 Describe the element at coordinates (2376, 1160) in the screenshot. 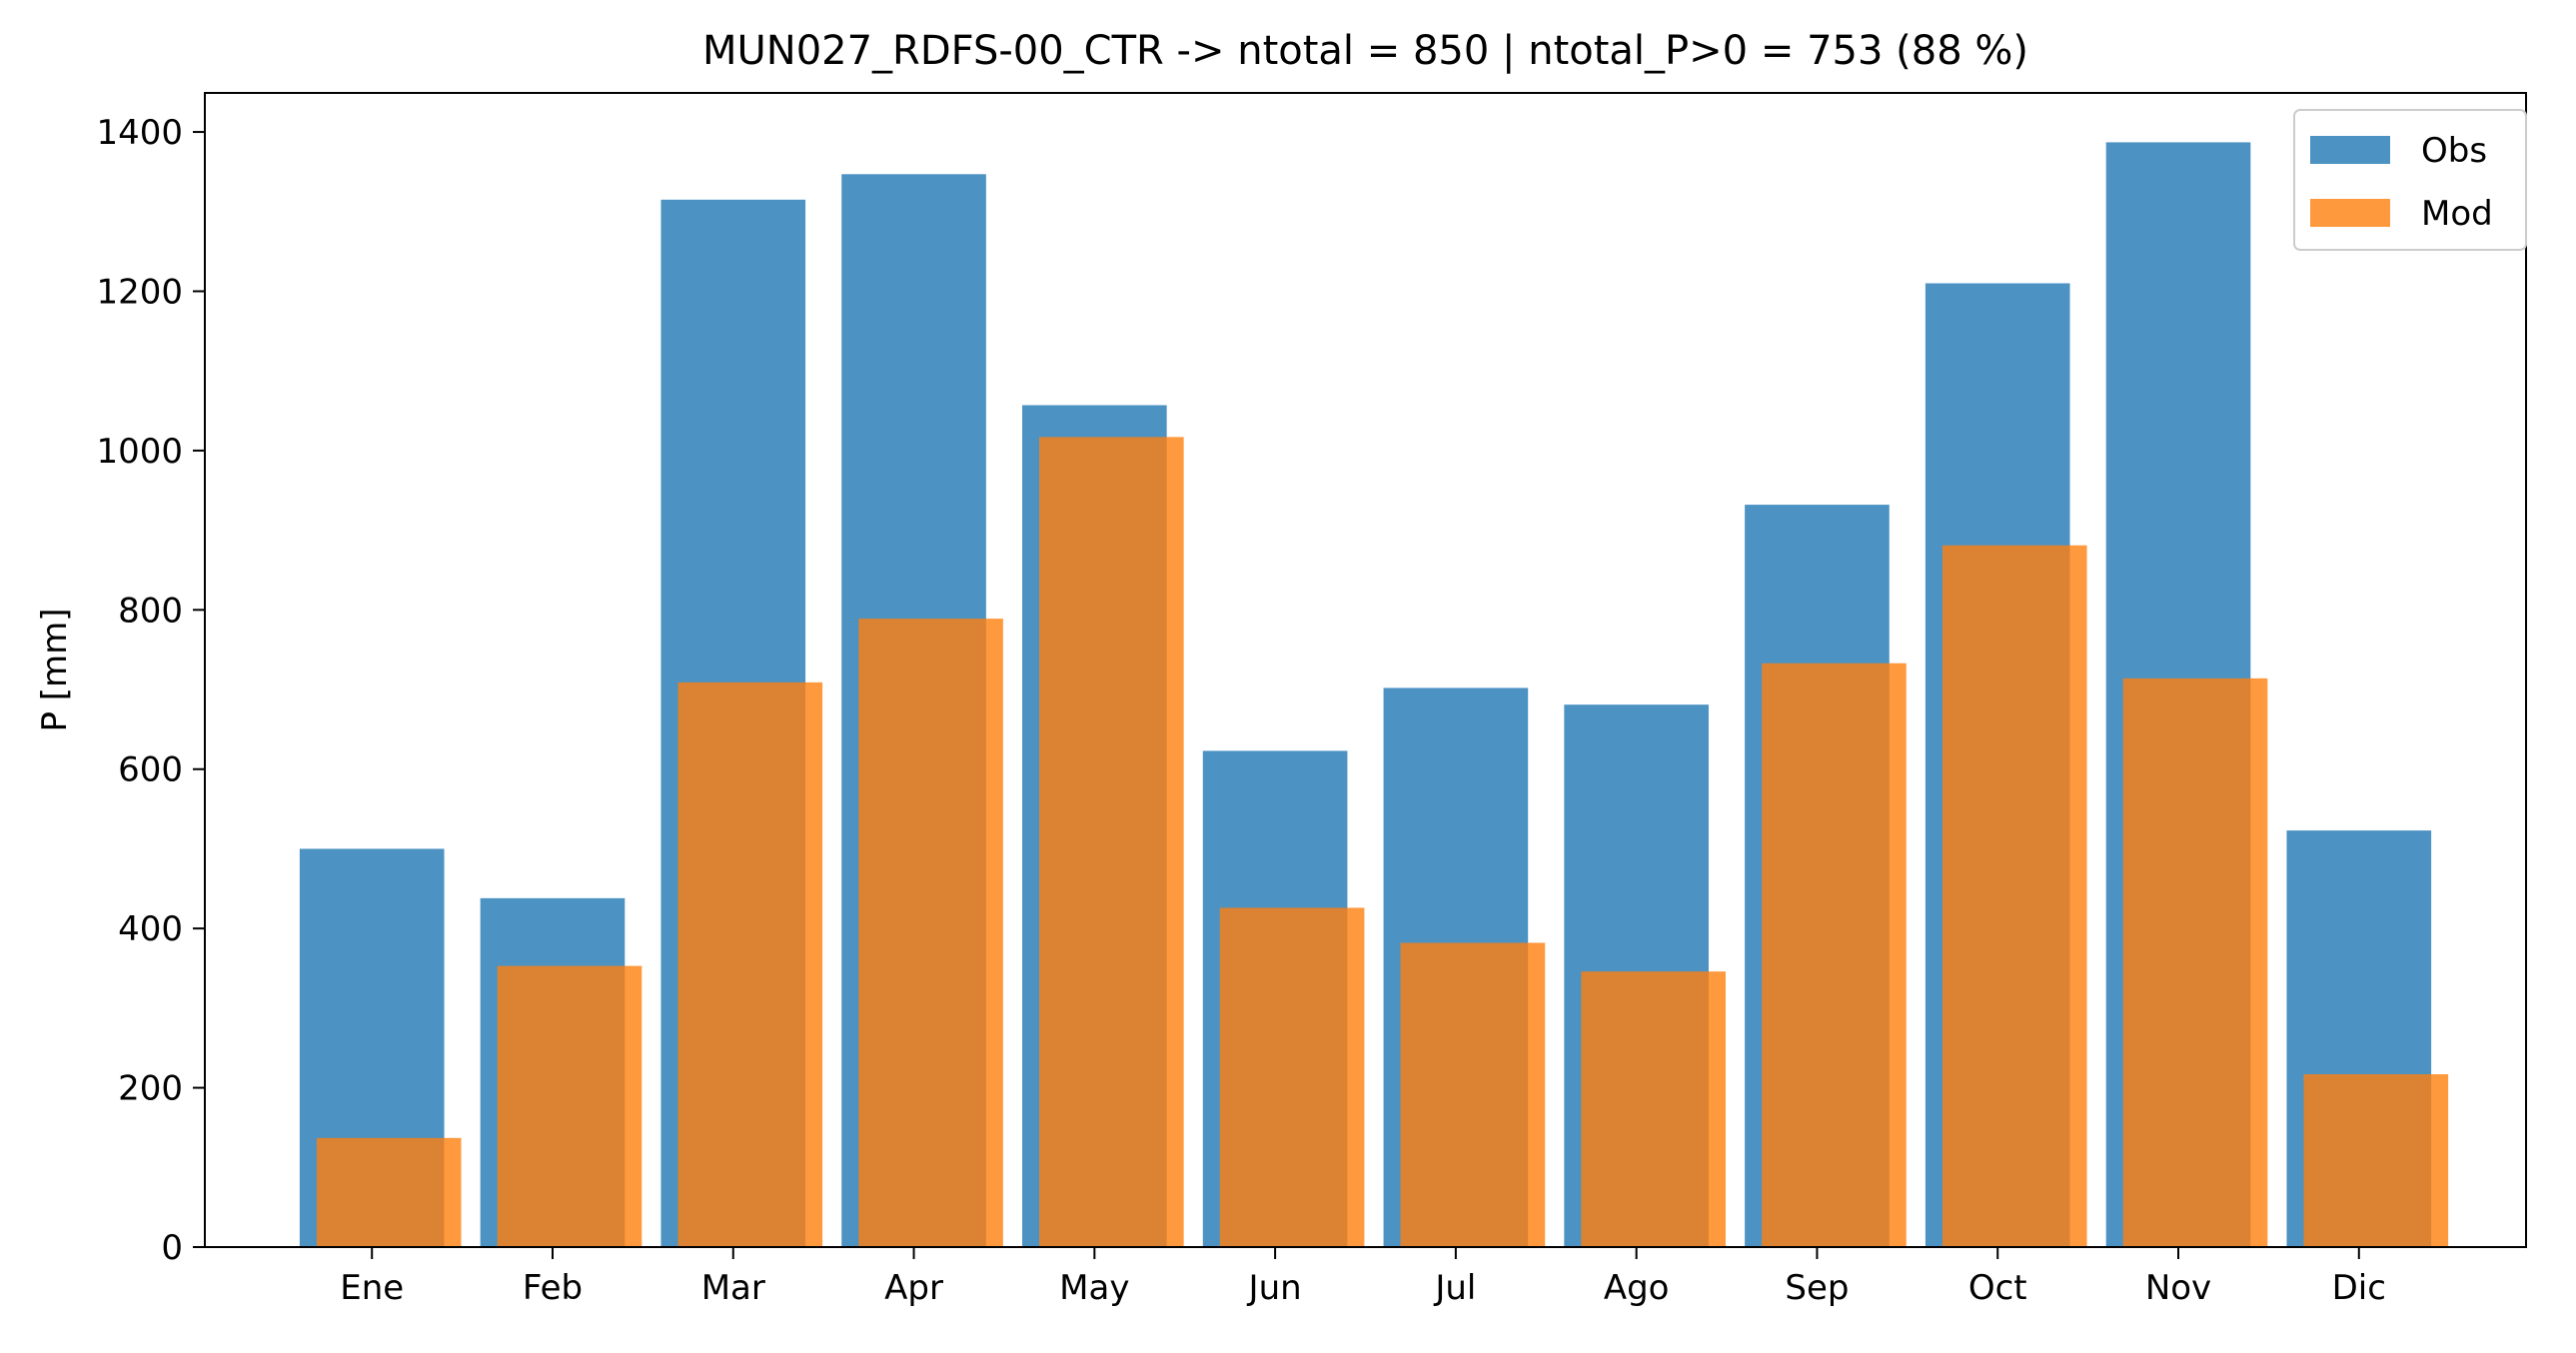

I see `bar-mod-dic` at that location.